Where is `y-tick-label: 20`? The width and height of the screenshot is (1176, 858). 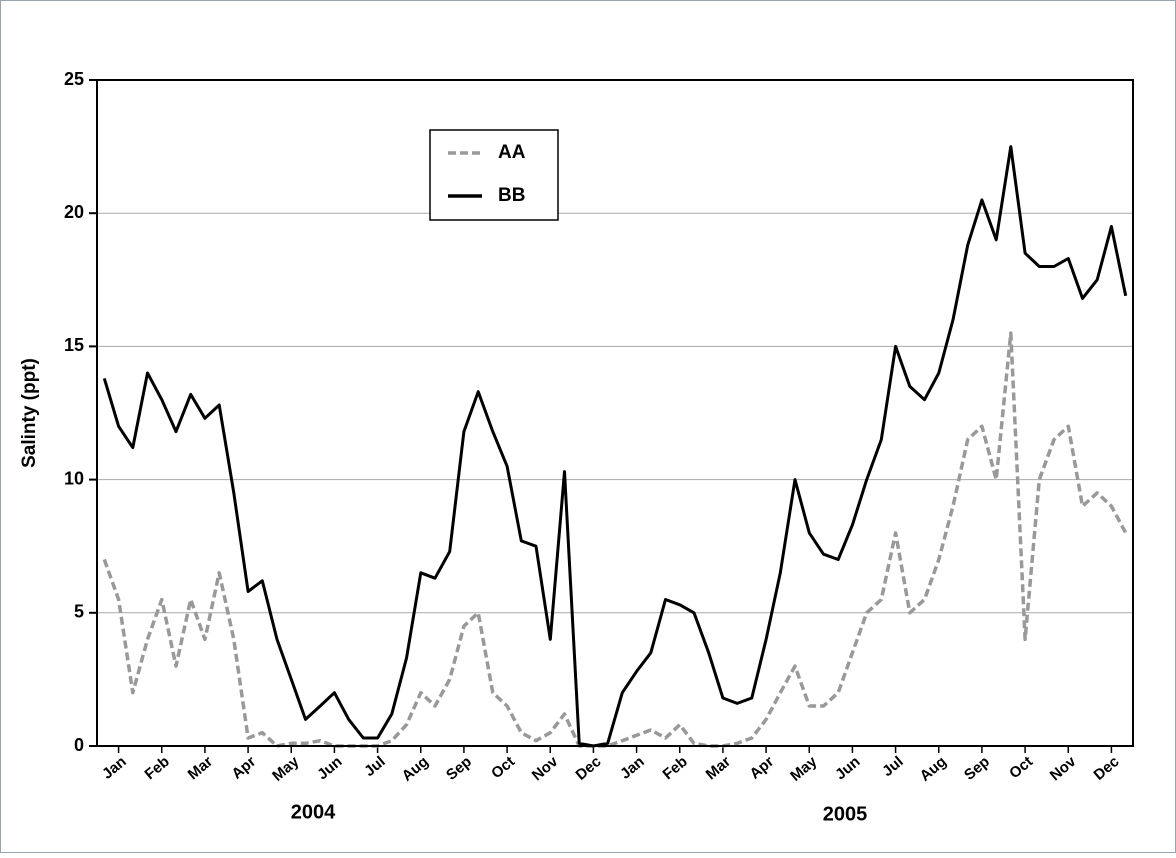
y-tick-label: 20 is located at coordinates (74, 212).